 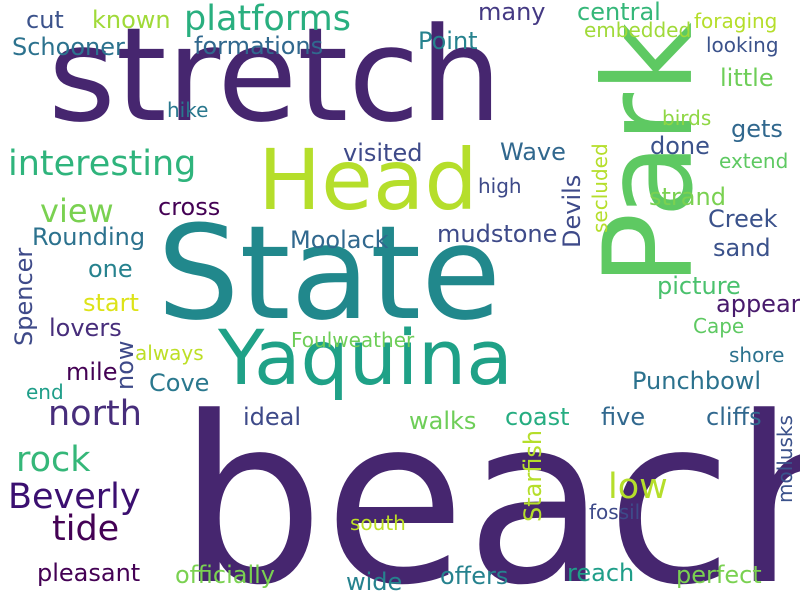 What do you see at coordinates (45, 392) in the screenshot?
I see `word-end: end` at bounding box center [45, 392].